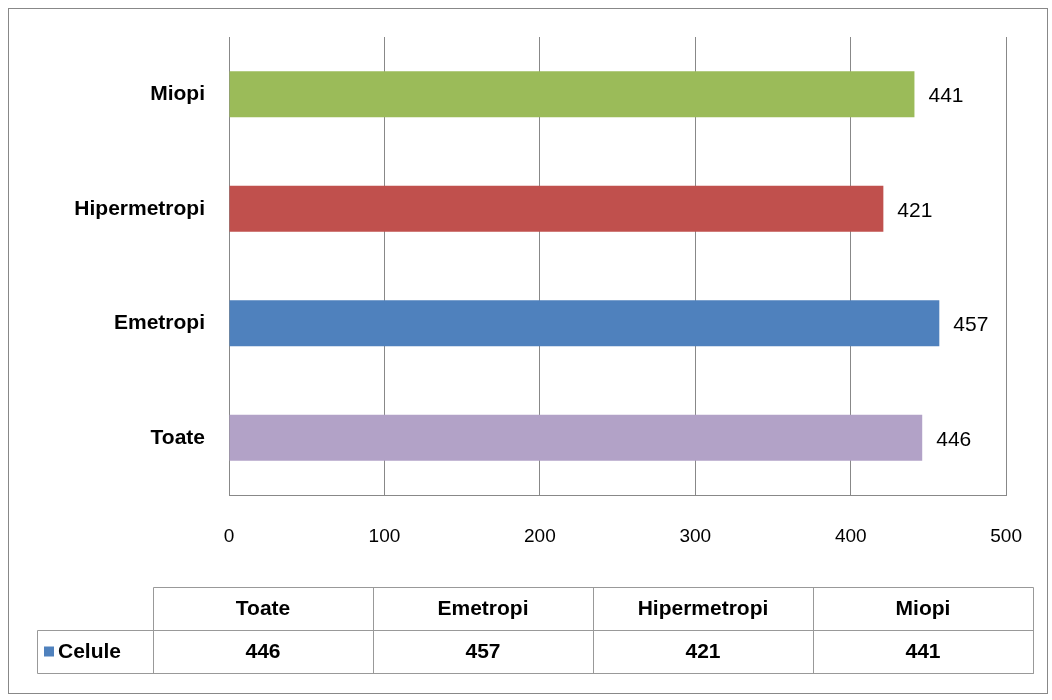 Image resolution: width=1052 pixels, height=700 pixels. I want to click on data-label: 457, so click(971, 324).